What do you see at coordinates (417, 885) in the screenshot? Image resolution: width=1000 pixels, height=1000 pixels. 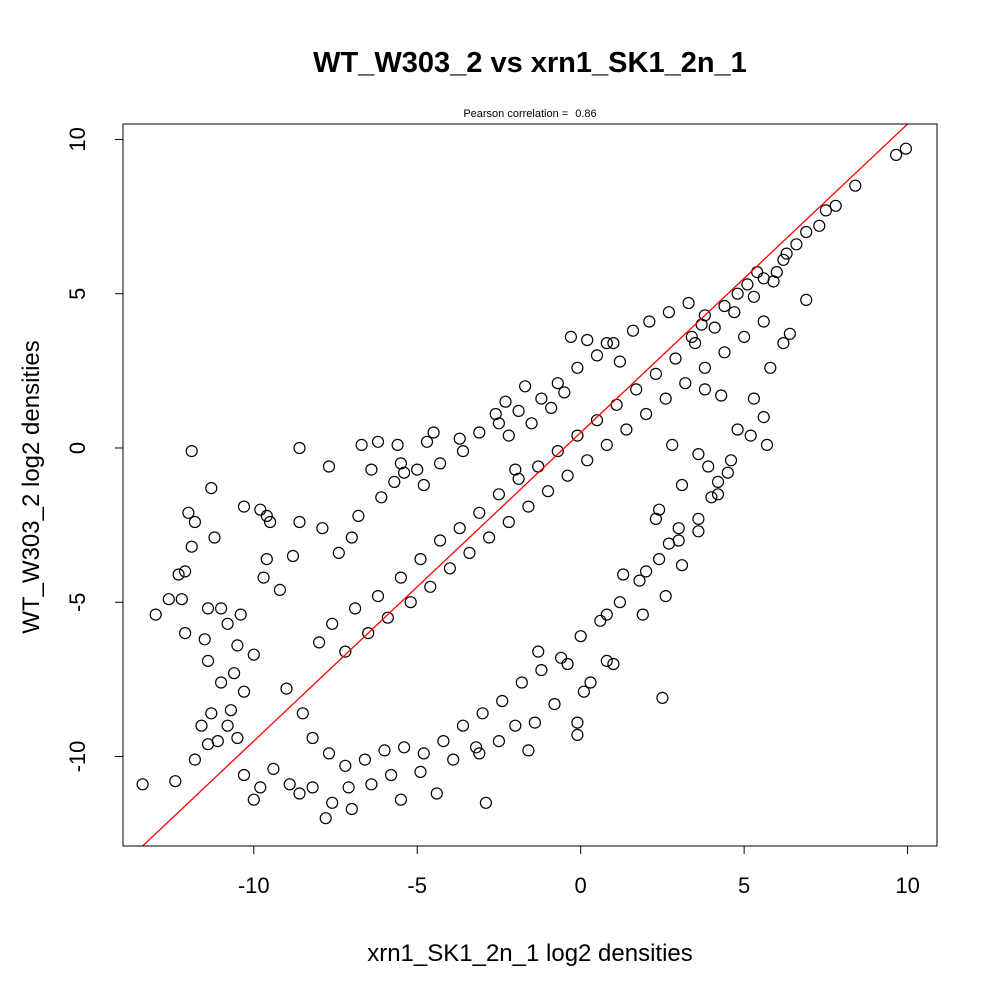 I see `x-tick-label: -5` at bounding box center [417, 885].